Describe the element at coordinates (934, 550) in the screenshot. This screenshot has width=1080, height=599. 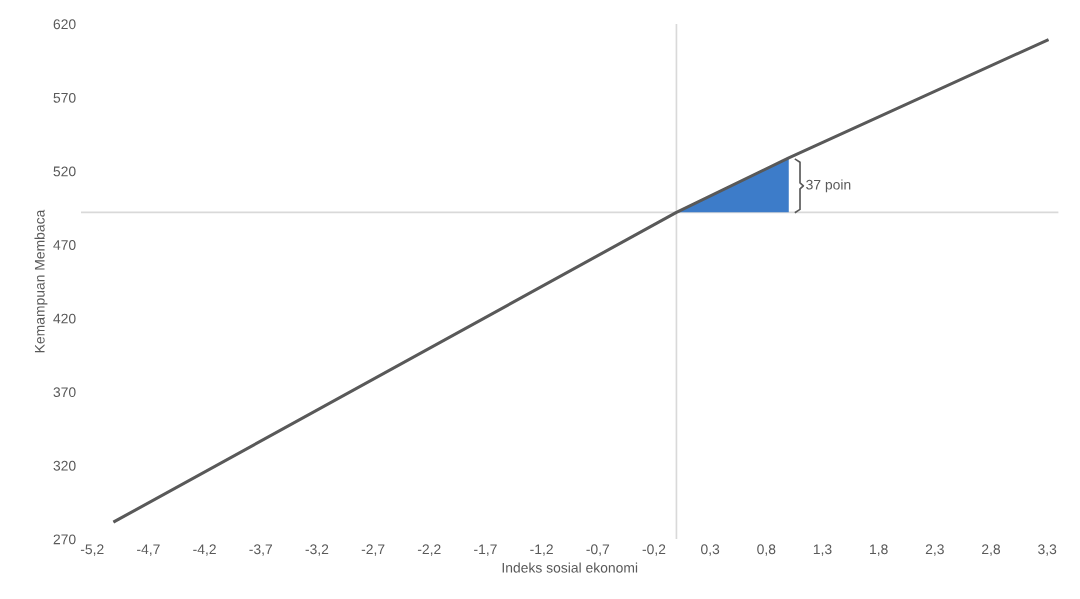
I see `x-tick-label: 2,3` at that location.